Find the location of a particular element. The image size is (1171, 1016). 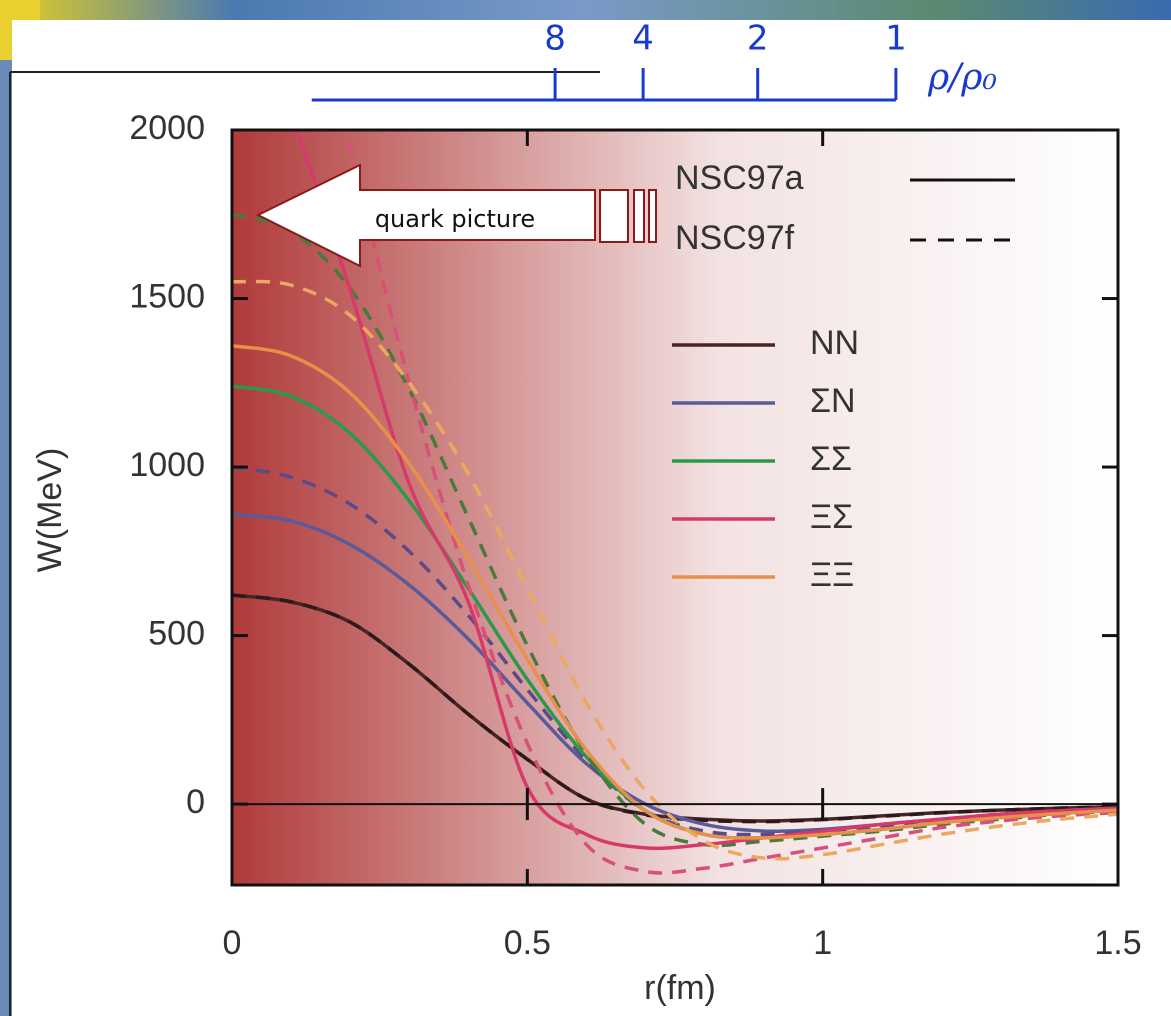

annotation-text: quark picture is located at coordinates (455, 219).